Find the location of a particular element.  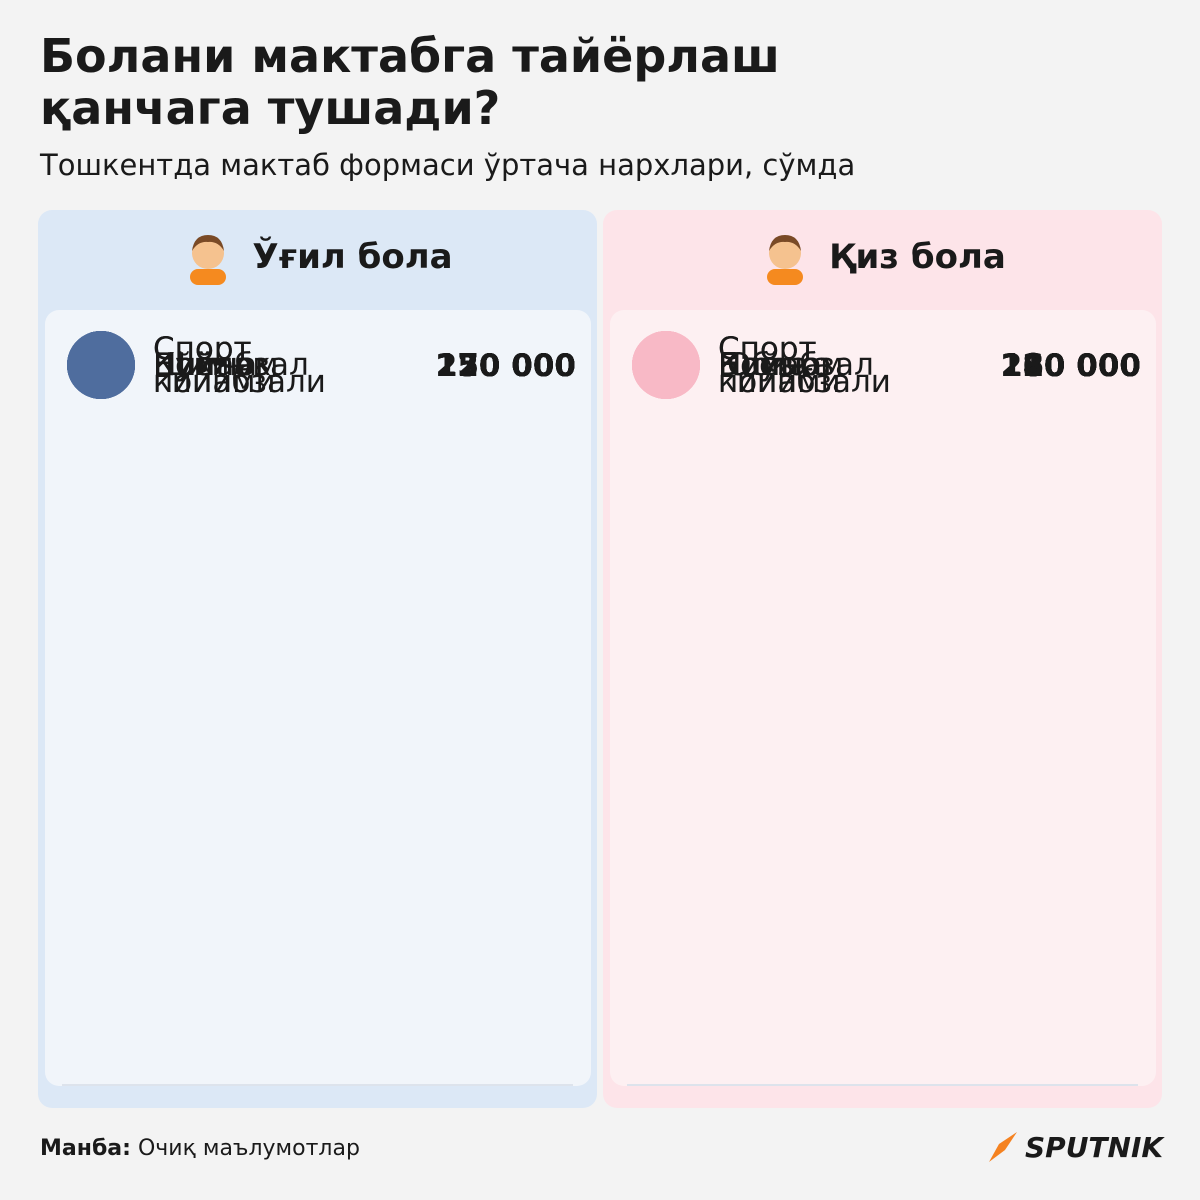

item-price: 80 000 is located at coordinates (1081, 365).